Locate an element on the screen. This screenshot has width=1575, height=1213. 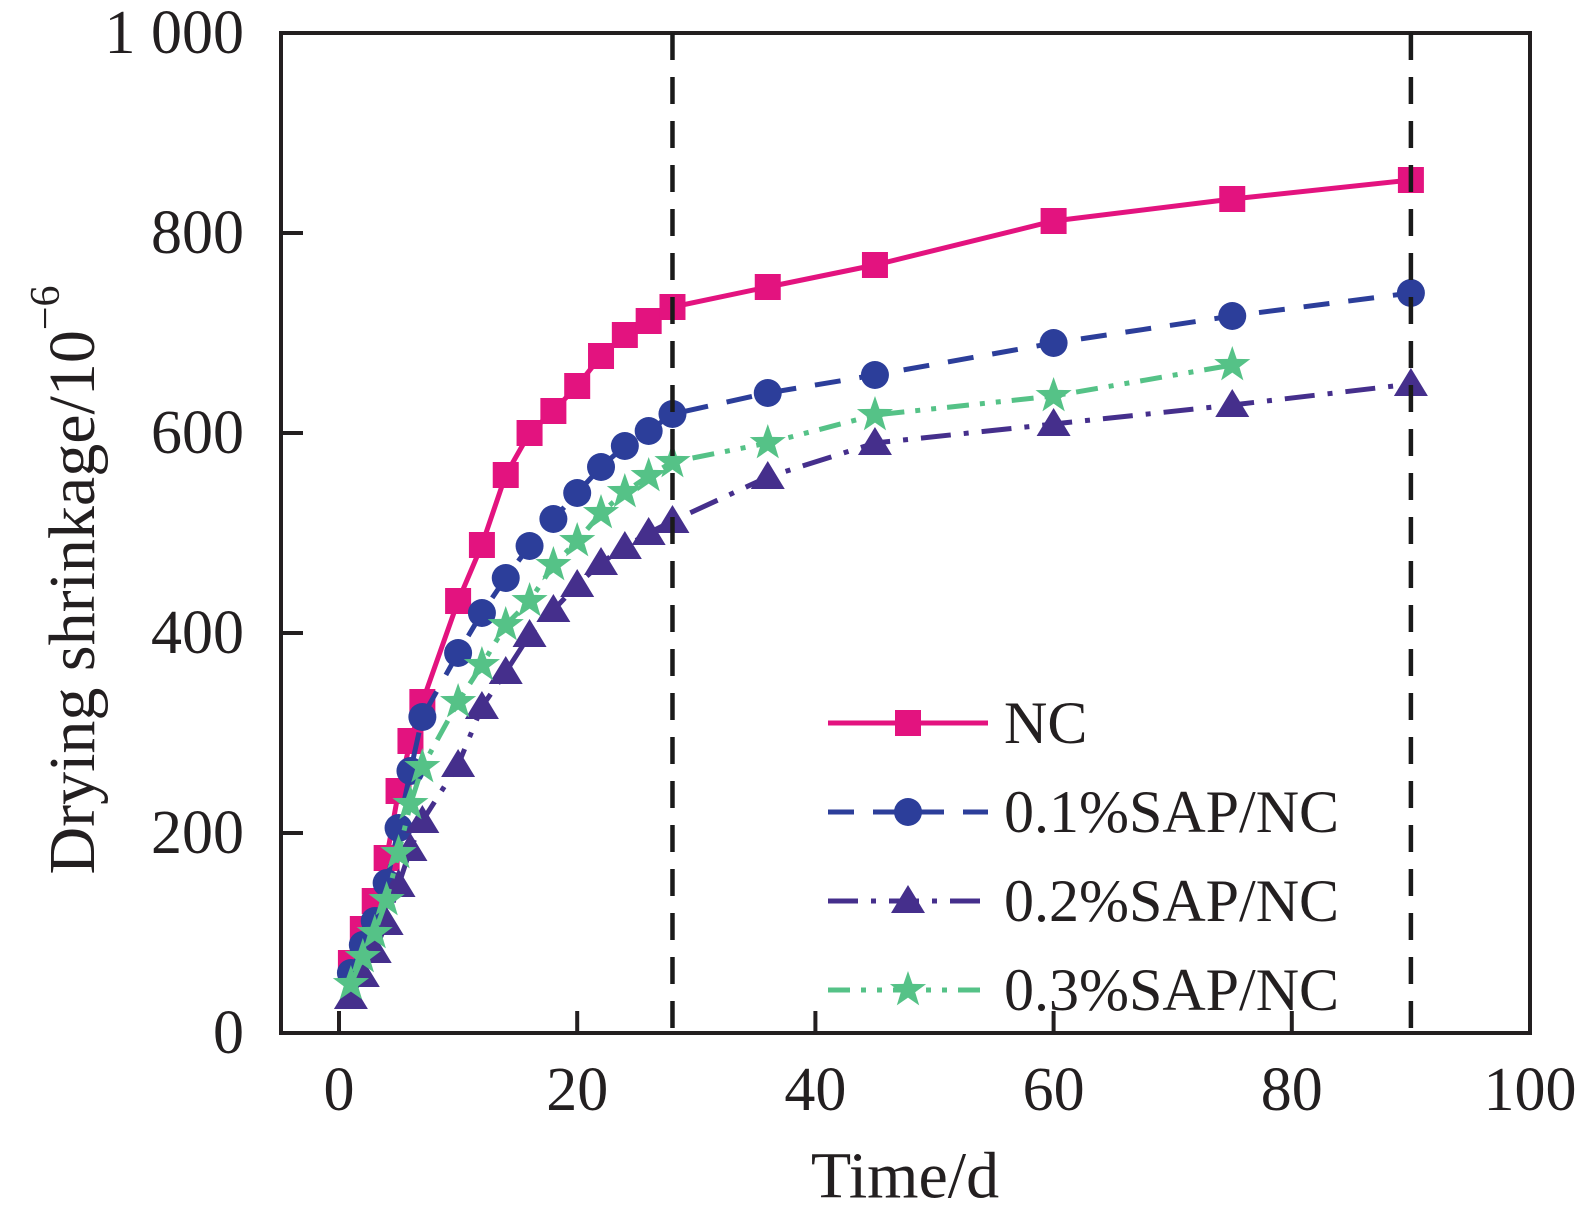
data-point-0.1%SAP/NC-d36 is located at coordinates (768, 393).